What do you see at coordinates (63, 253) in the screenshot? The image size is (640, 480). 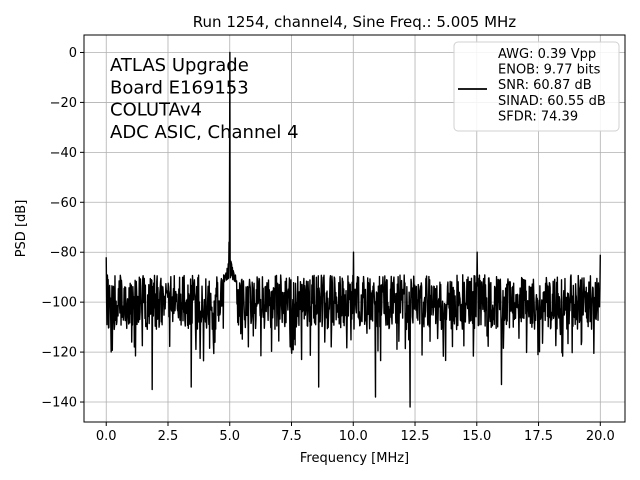 I see `y-tick-label: −80` at bounding box center [63, 253].